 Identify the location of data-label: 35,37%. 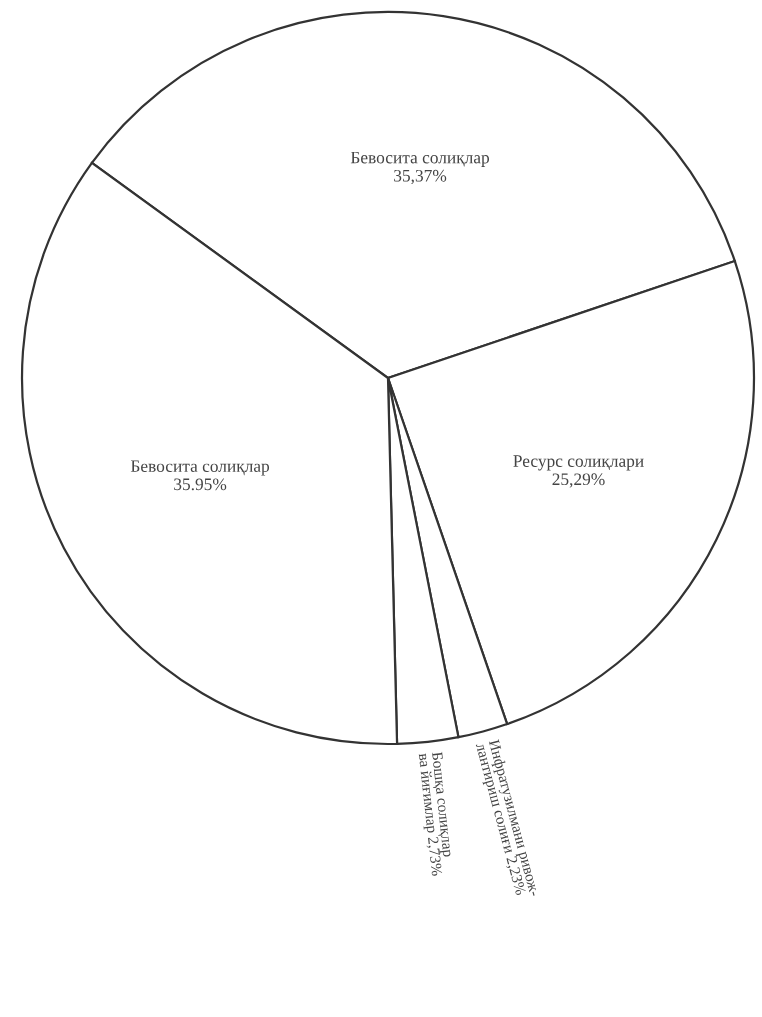
(420, 177).